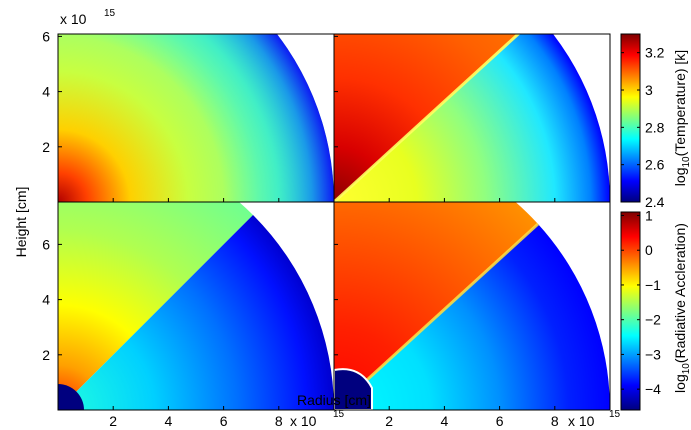 The image size is (691, 430). I want to click on colorbar-tick-label: −2, so click(653, 320).